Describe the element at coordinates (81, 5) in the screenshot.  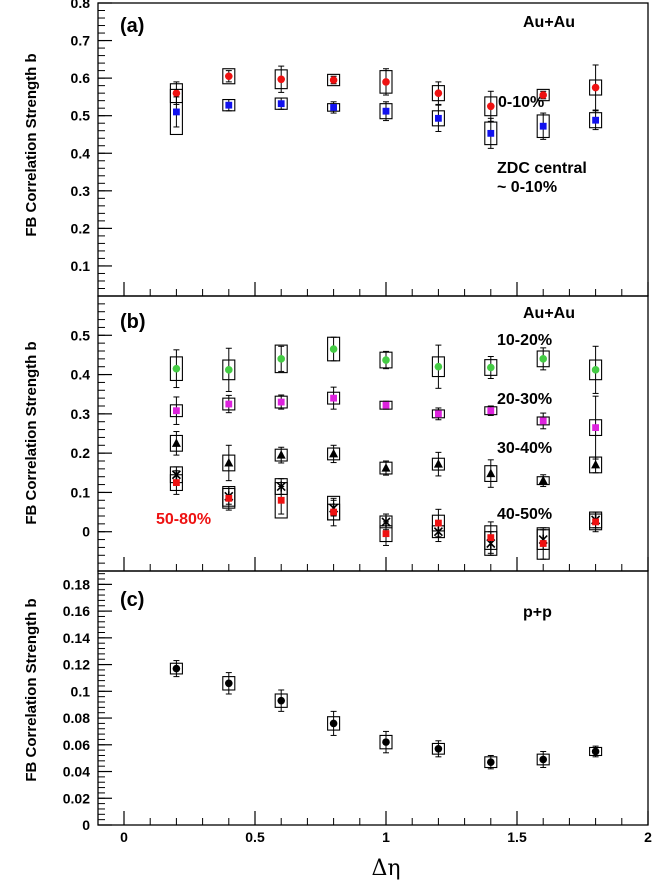
I see `y-tick-label: 0.8` at that location.